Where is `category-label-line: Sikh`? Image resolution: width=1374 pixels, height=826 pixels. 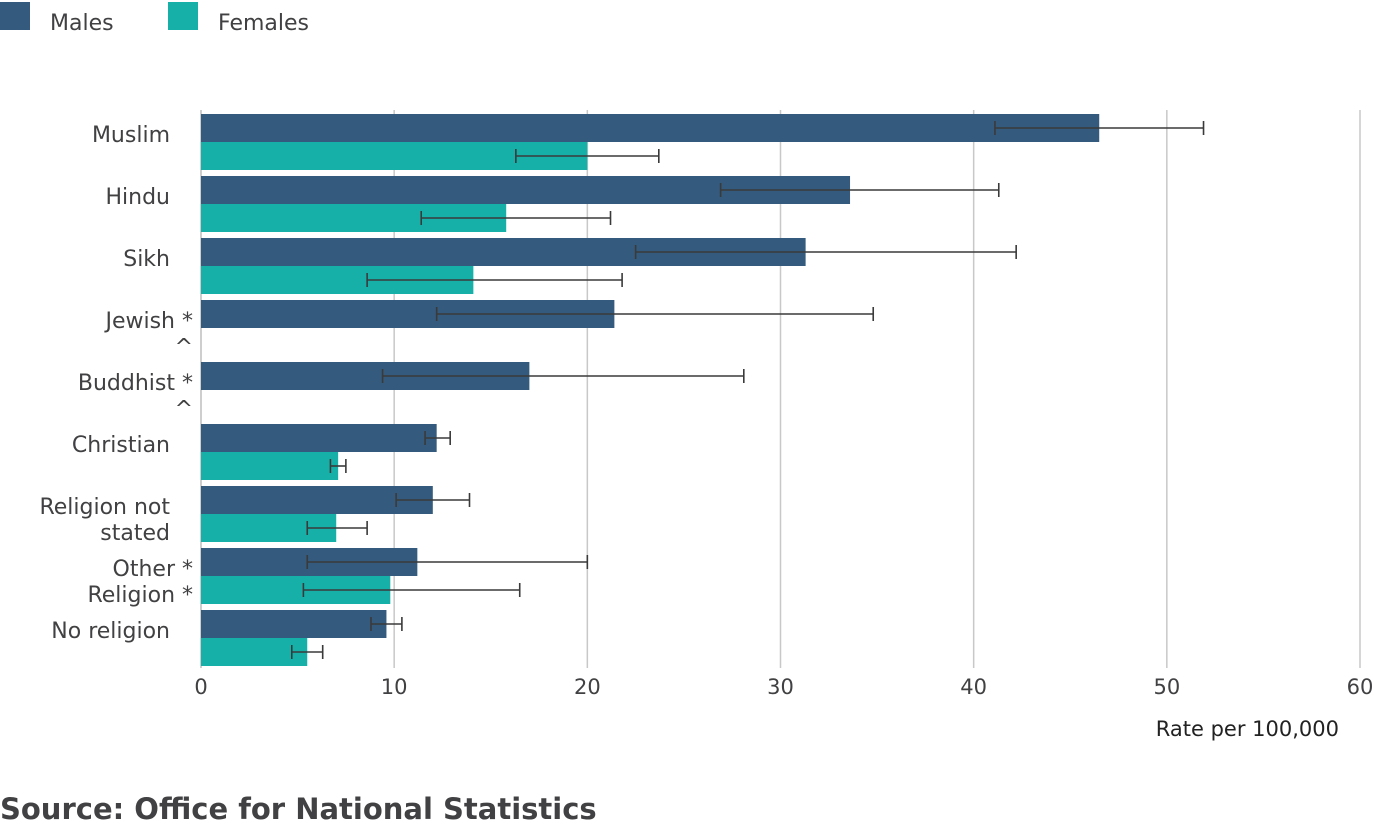 category-label-line: Sikh is located at coordinates (146, 259).